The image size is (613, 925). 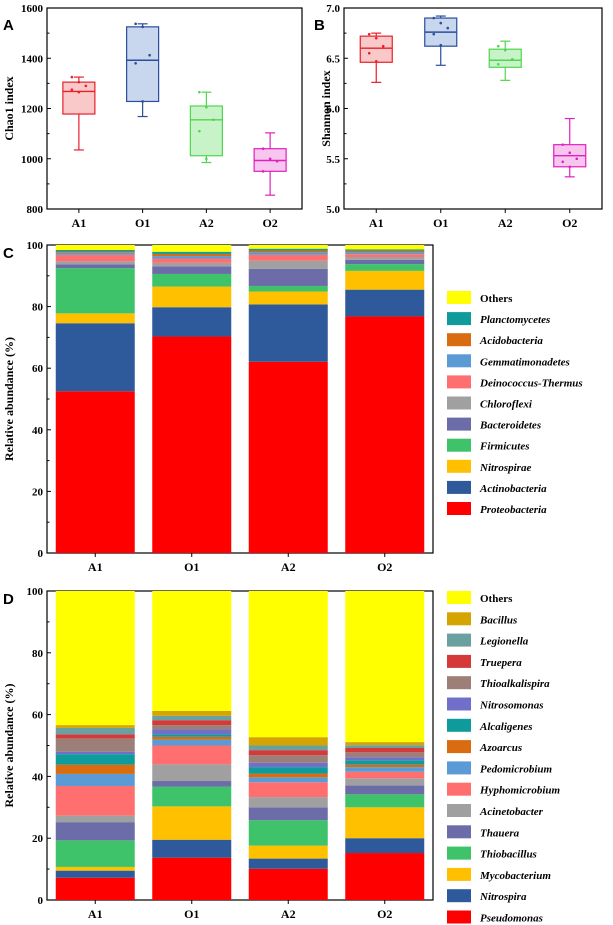 I want to click on bar-segment-actinobacteria, so click(x=95, y=357).